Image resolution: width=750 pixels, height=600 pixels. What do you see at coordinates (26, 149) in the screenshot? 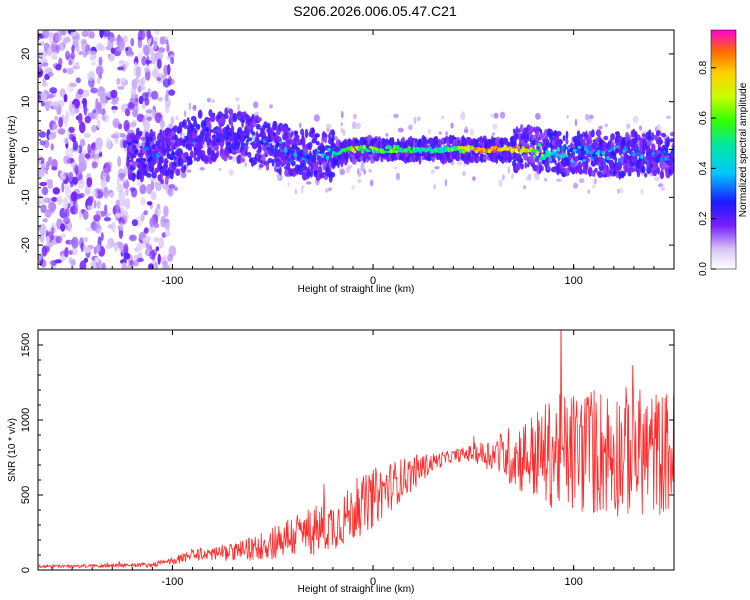
I see `y-tick-label: 0` at bounding box center [26, 149].